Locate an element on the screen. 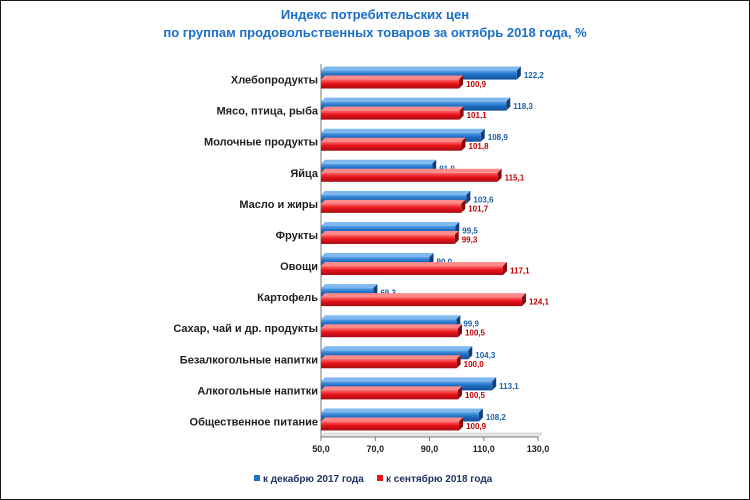 This screenshot has height=500, width=750. data-label: 99,5 is located at coordinates (470, 230).